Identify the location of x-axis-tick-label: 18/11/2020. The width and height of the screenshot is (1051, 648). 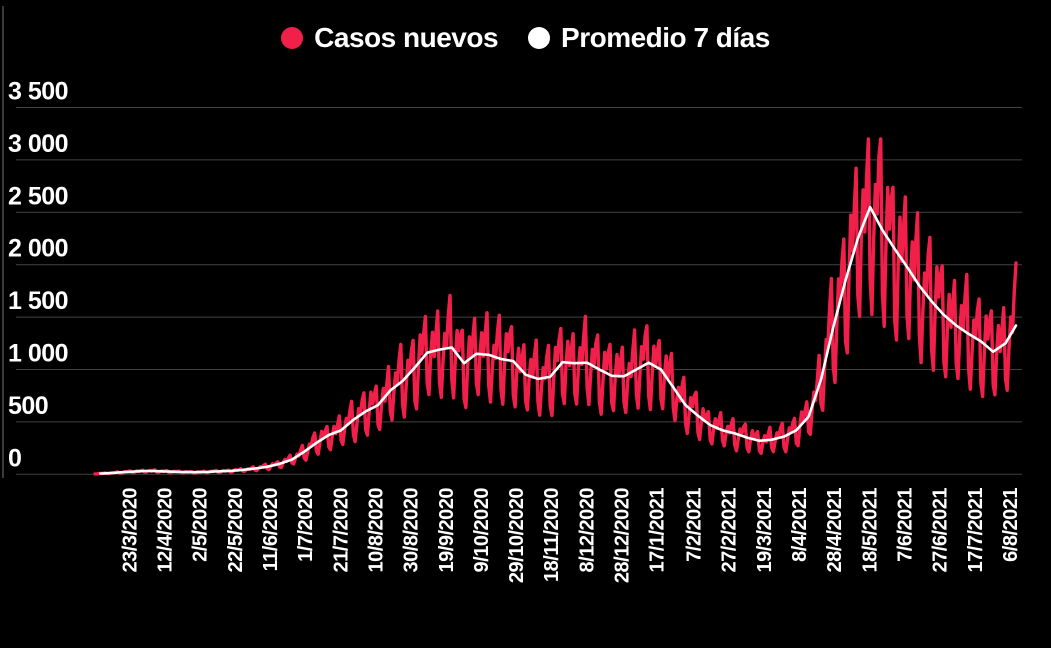
(552, 535).